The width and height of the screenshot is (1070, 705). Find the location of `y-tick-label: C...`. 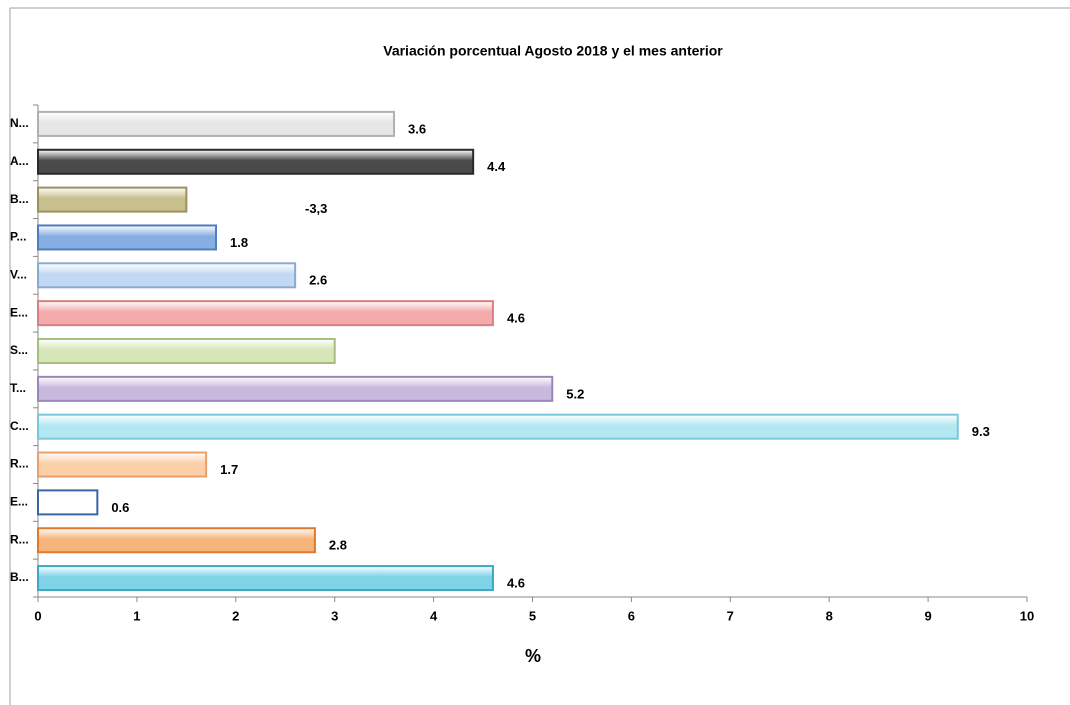

y-tick-label: C... is located at coordinates (19, 426).